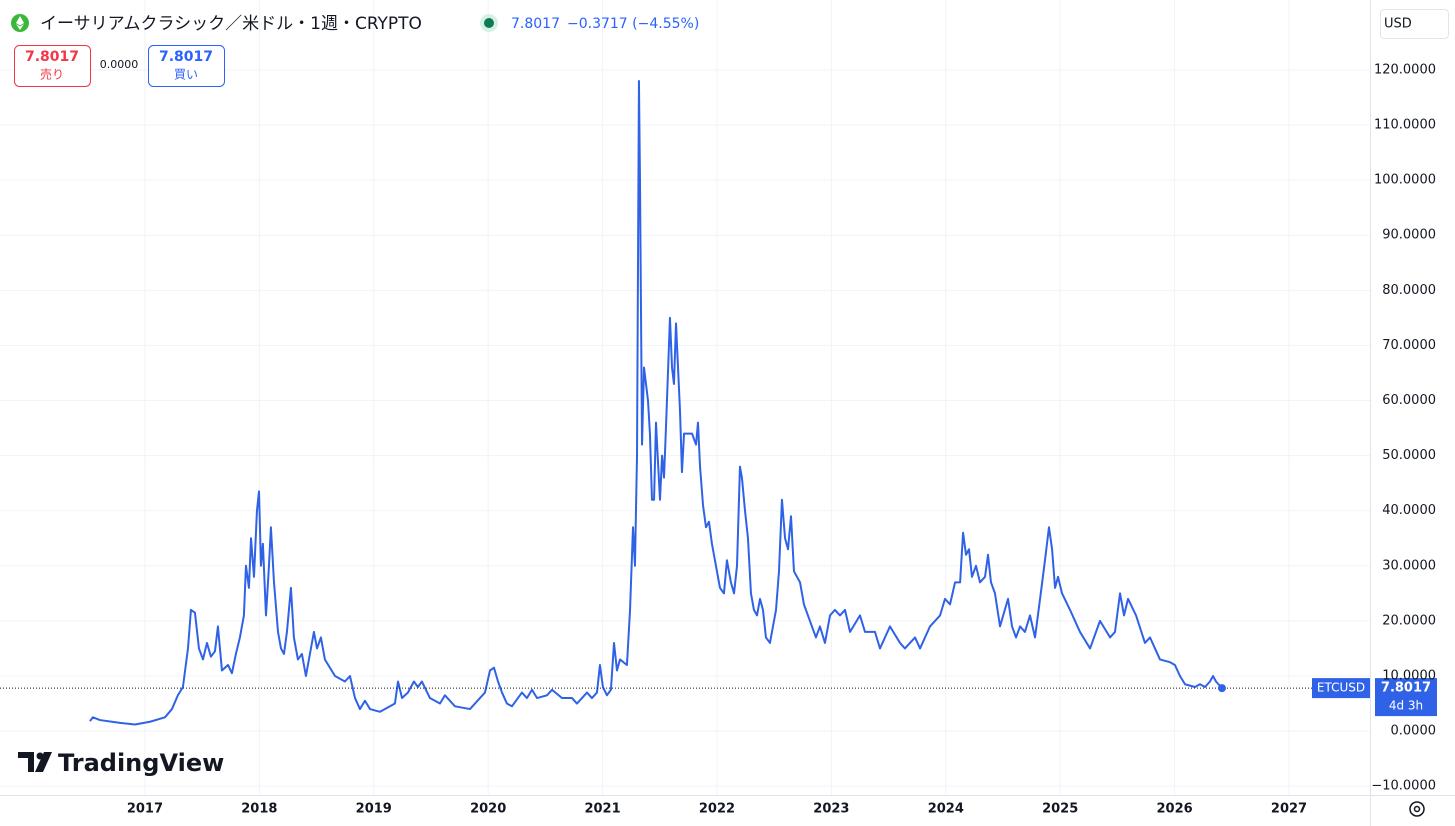 The height and width of the screenshot is (826, 1455). What do you see at coordinates (1409, 400) in the screenshot?
I see `y-tick-label: 60.0000` at bounding box center [1409, 400].